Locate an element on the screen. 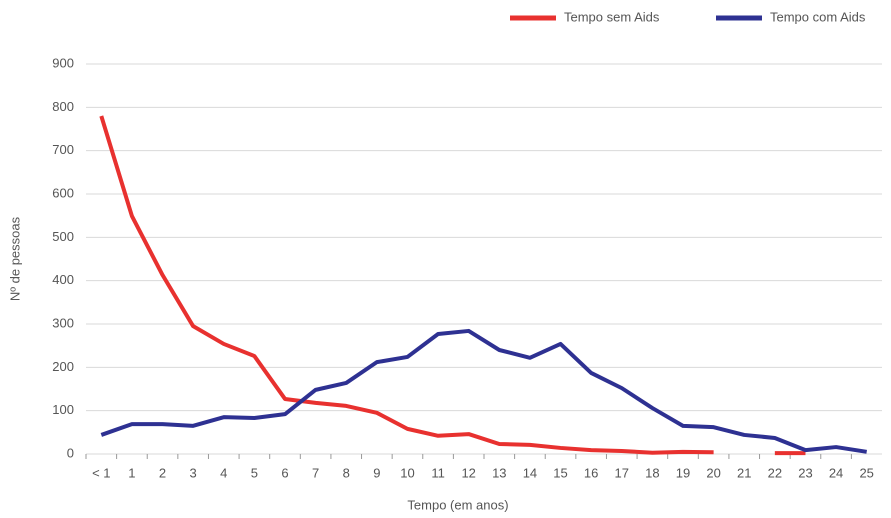 The image size is (891, 518). x-tick-label: 1 is located at coordinates (131, 472).